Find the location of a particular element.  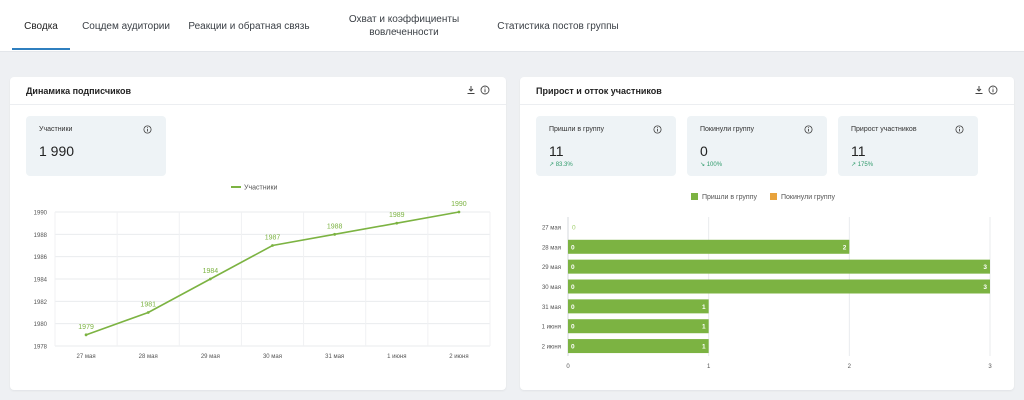

joined-stat-tile: Пришли в группу 11 ↗ 83.3% is located at coordinates (606, 146).